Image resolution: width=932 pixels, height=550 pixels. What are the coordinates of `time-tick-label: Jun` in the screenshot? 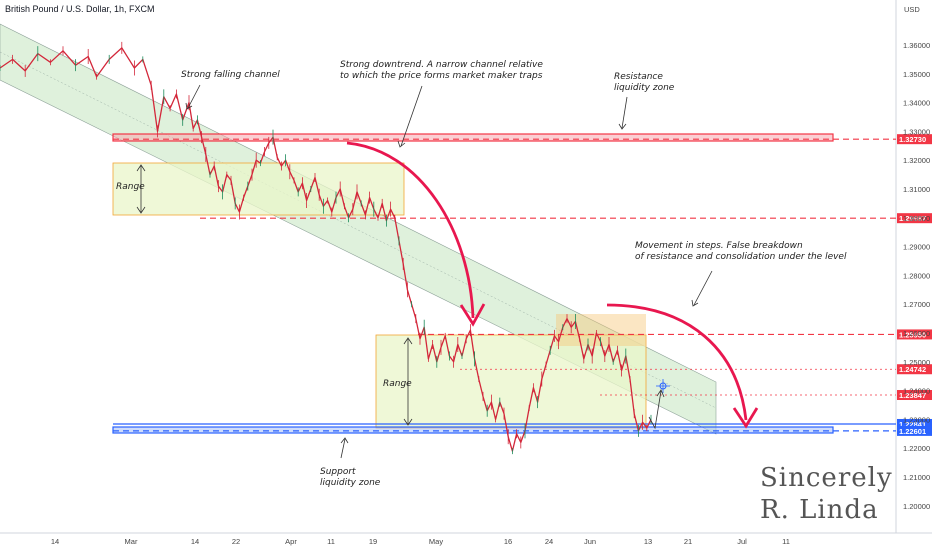 It's located at (590, 541).